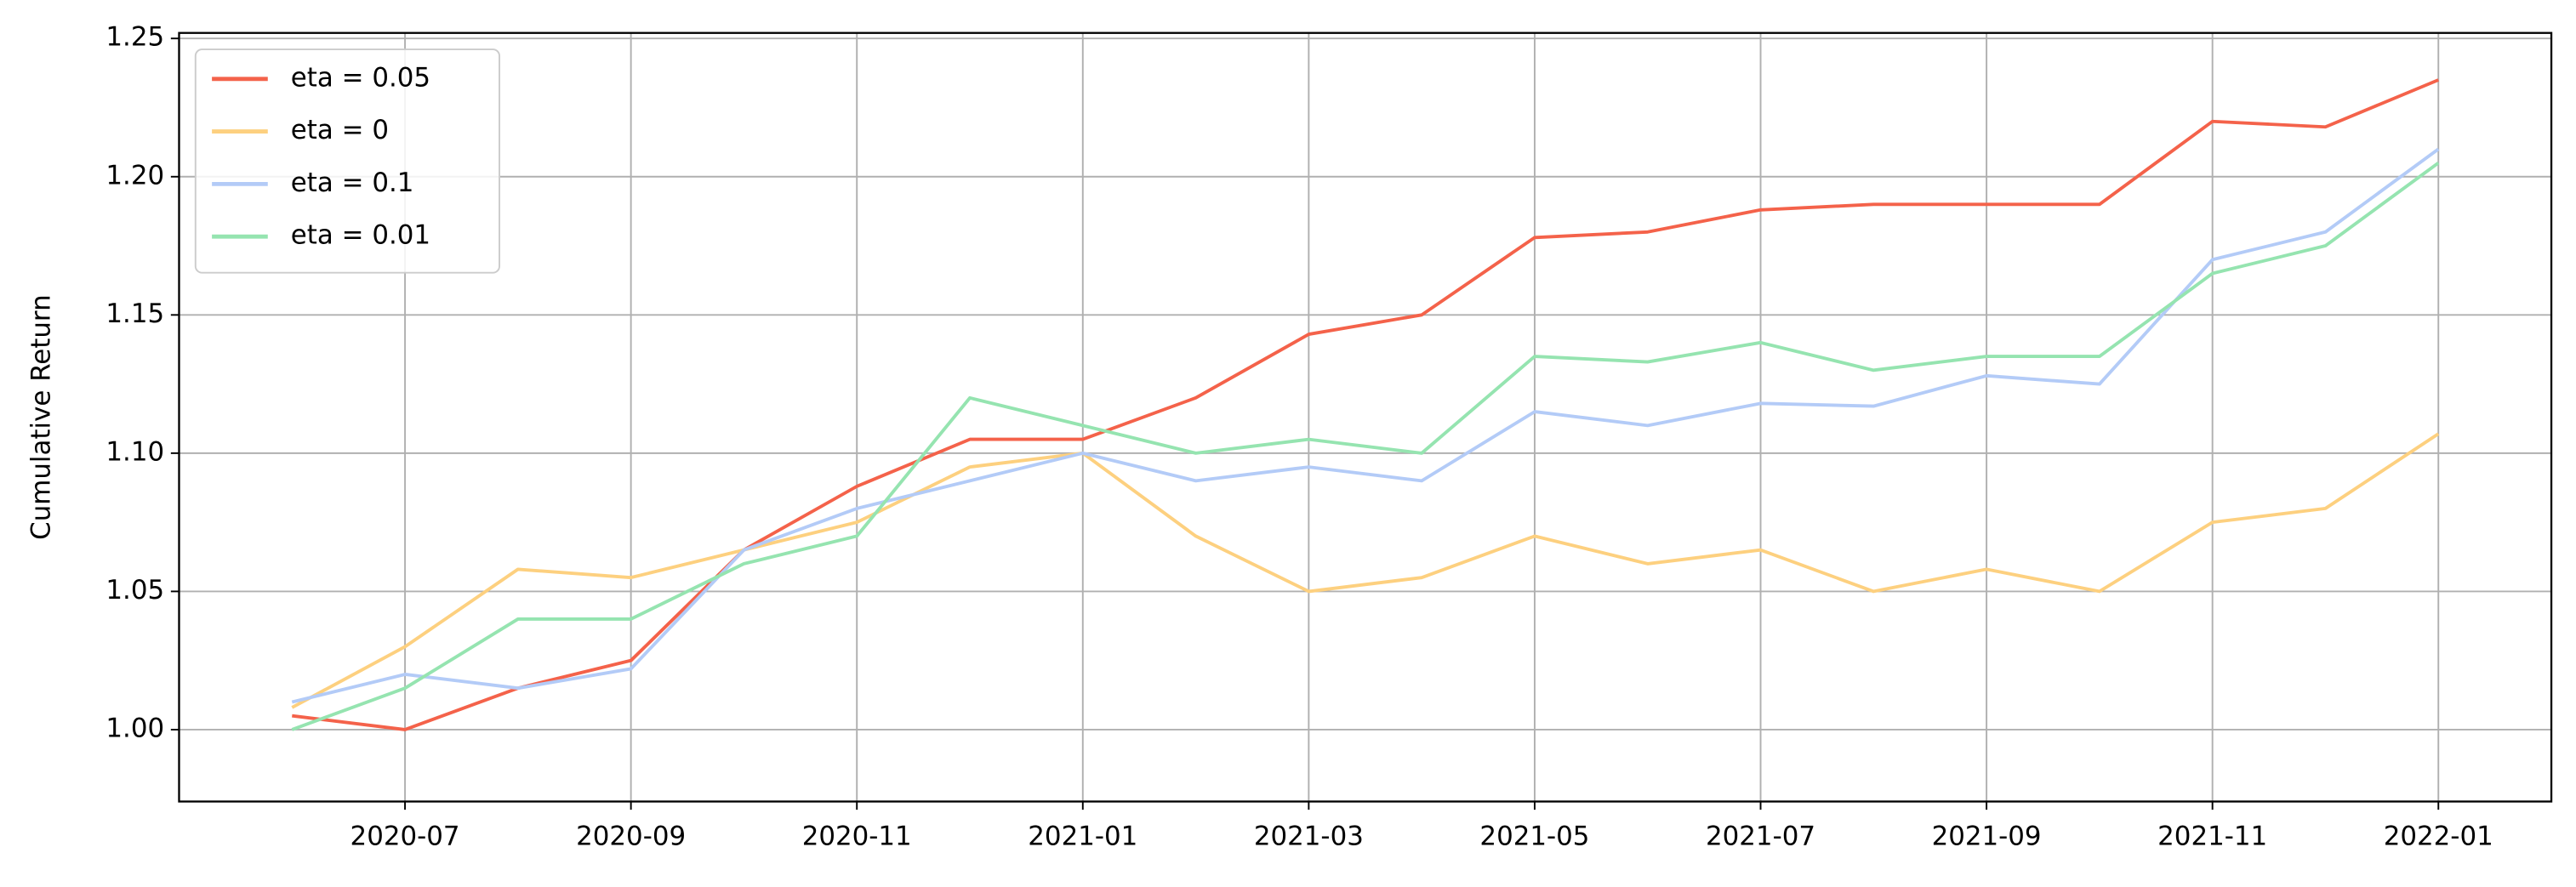 The image size is (2576, 887). Describe the element at coordinates (2438, 836) in the screenshot. I see `x-tick-label: 2022-01` at that location.